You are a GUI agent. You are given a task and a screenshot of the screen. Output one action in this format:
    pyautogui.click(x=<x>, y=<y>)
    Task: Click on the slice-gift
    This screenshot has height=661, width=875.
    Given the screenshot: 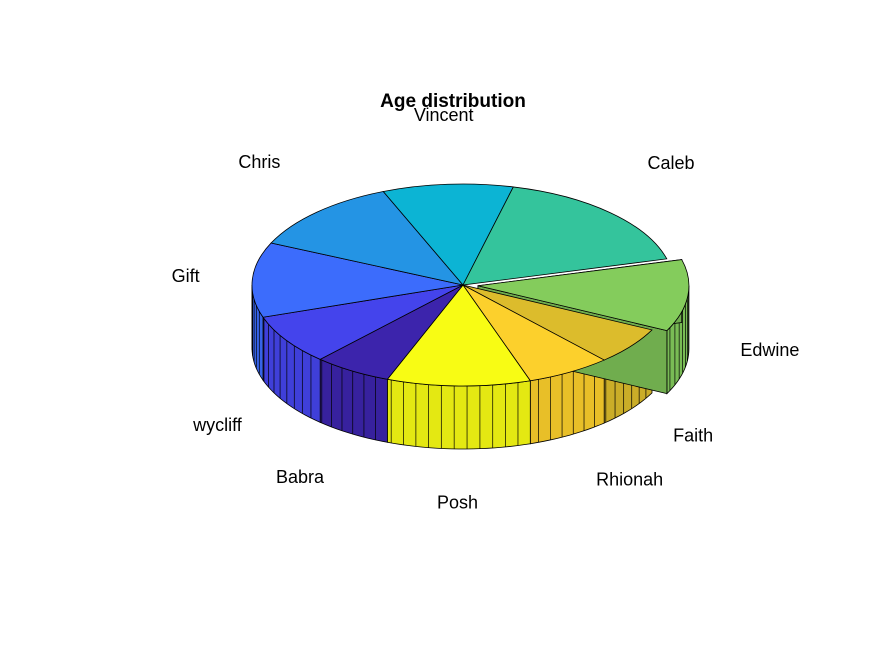 What is the action you would take?
    pyautogui.click(x=357, y=280)
    